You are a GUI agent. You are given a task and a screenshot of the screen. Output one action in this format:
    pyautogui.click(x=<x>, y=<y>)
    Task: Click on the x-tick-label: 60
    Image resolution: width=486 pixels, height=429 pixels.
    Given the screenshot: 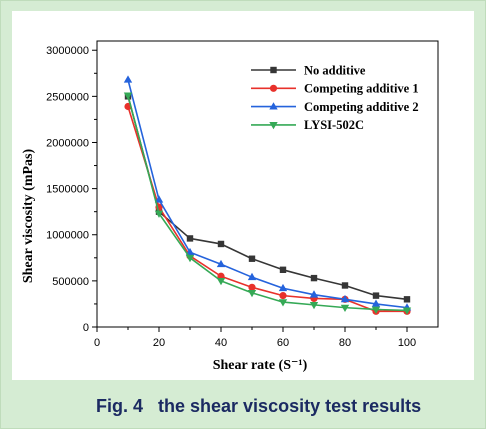 What is the action you would take?
    pyautogui.click(x=283, y=343)
    